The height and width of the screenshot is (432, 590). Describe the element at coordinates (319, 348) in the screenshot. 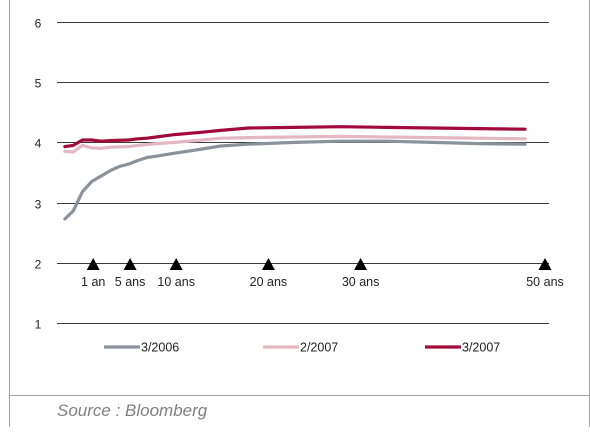

I see `legend-label: 2/2007` at that location.